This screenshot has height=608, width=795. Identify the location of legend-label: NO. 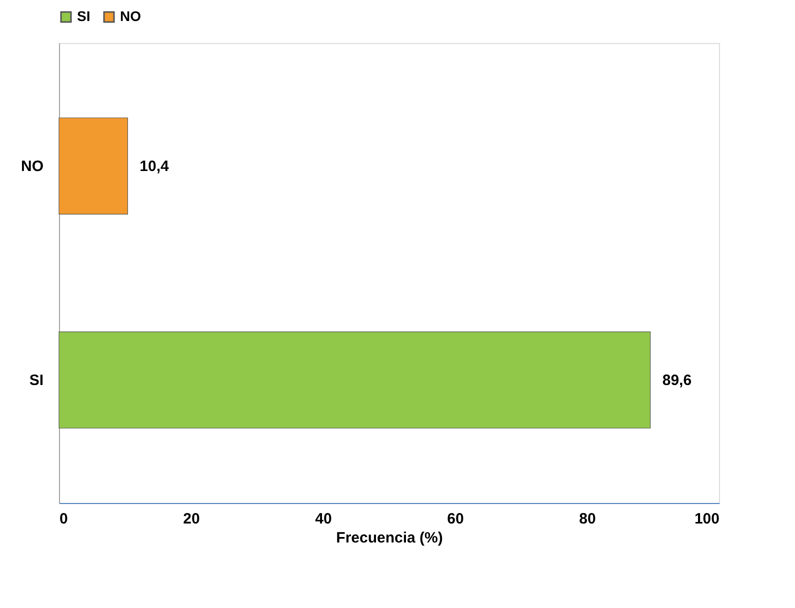
(131, 16).